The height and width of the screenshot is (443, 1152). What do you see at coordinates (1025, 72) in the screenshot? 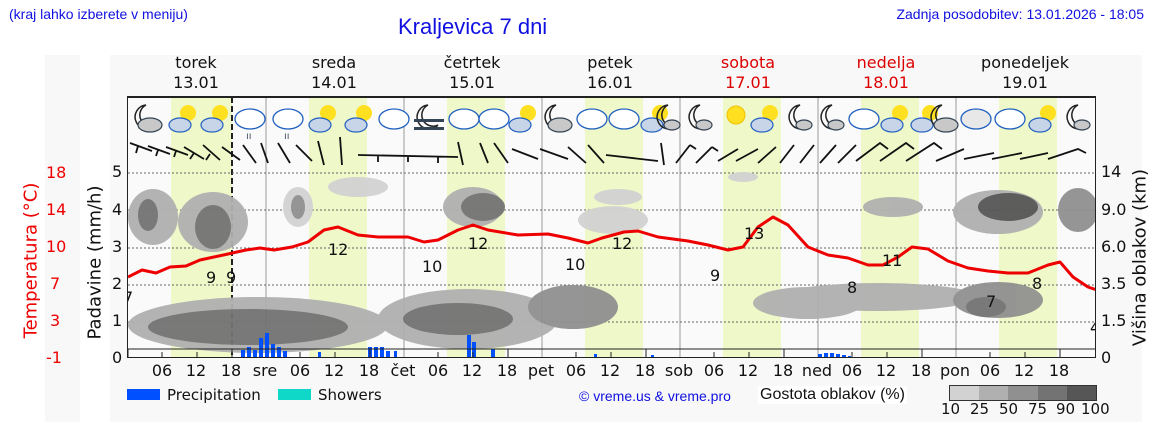
I see `day-header-mon: ponedeljek 19.01` at bounding box center [1025, 72].